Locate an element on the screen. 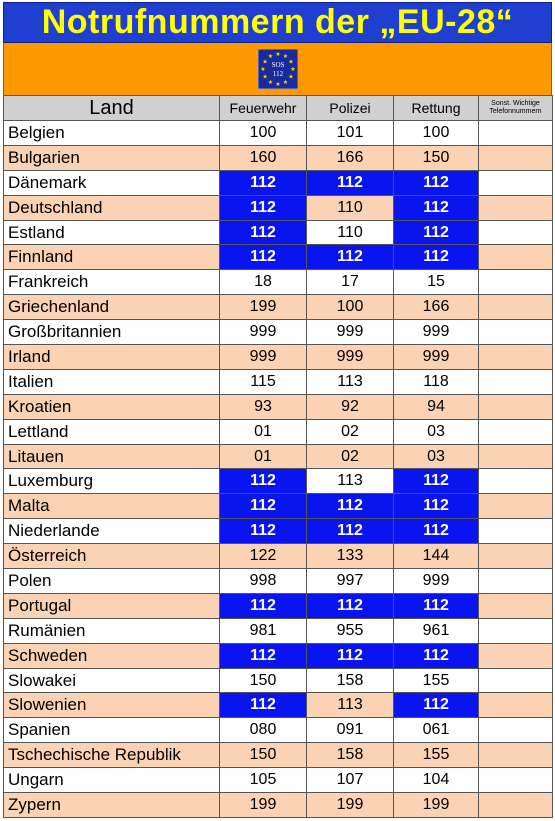 The width and height of the screenshot is (555, 821). table-row: Belgien 100 101 100 is located at coordinates (278, 133).